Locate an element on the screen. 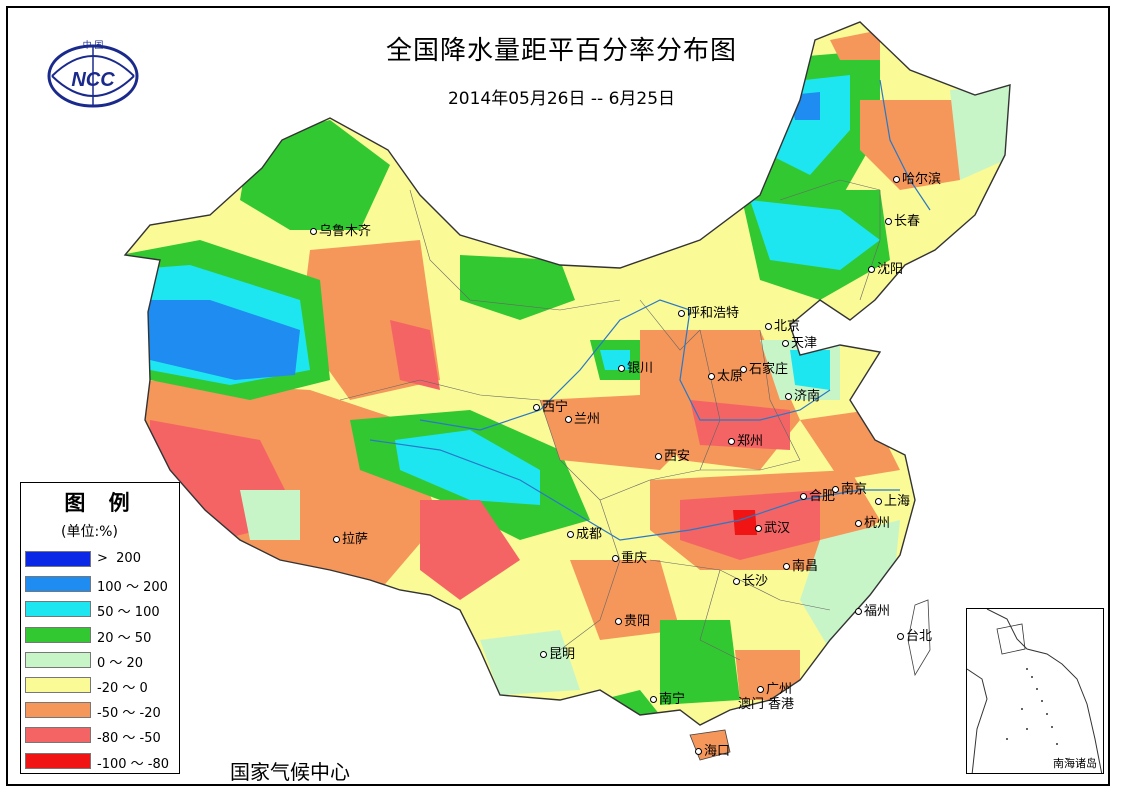 Image resolution: width=1123 pixels, height=794 pixels. inset-label: 南海诸岛 is located at coordinates (1075, 763).